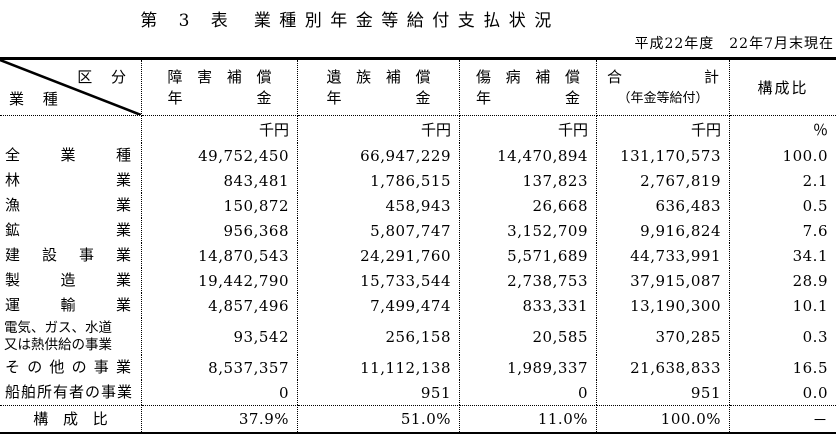  Describe the element at coordinates (71, 255) in the screenshot. I see `row-label: 建 設 事 業` at that location.